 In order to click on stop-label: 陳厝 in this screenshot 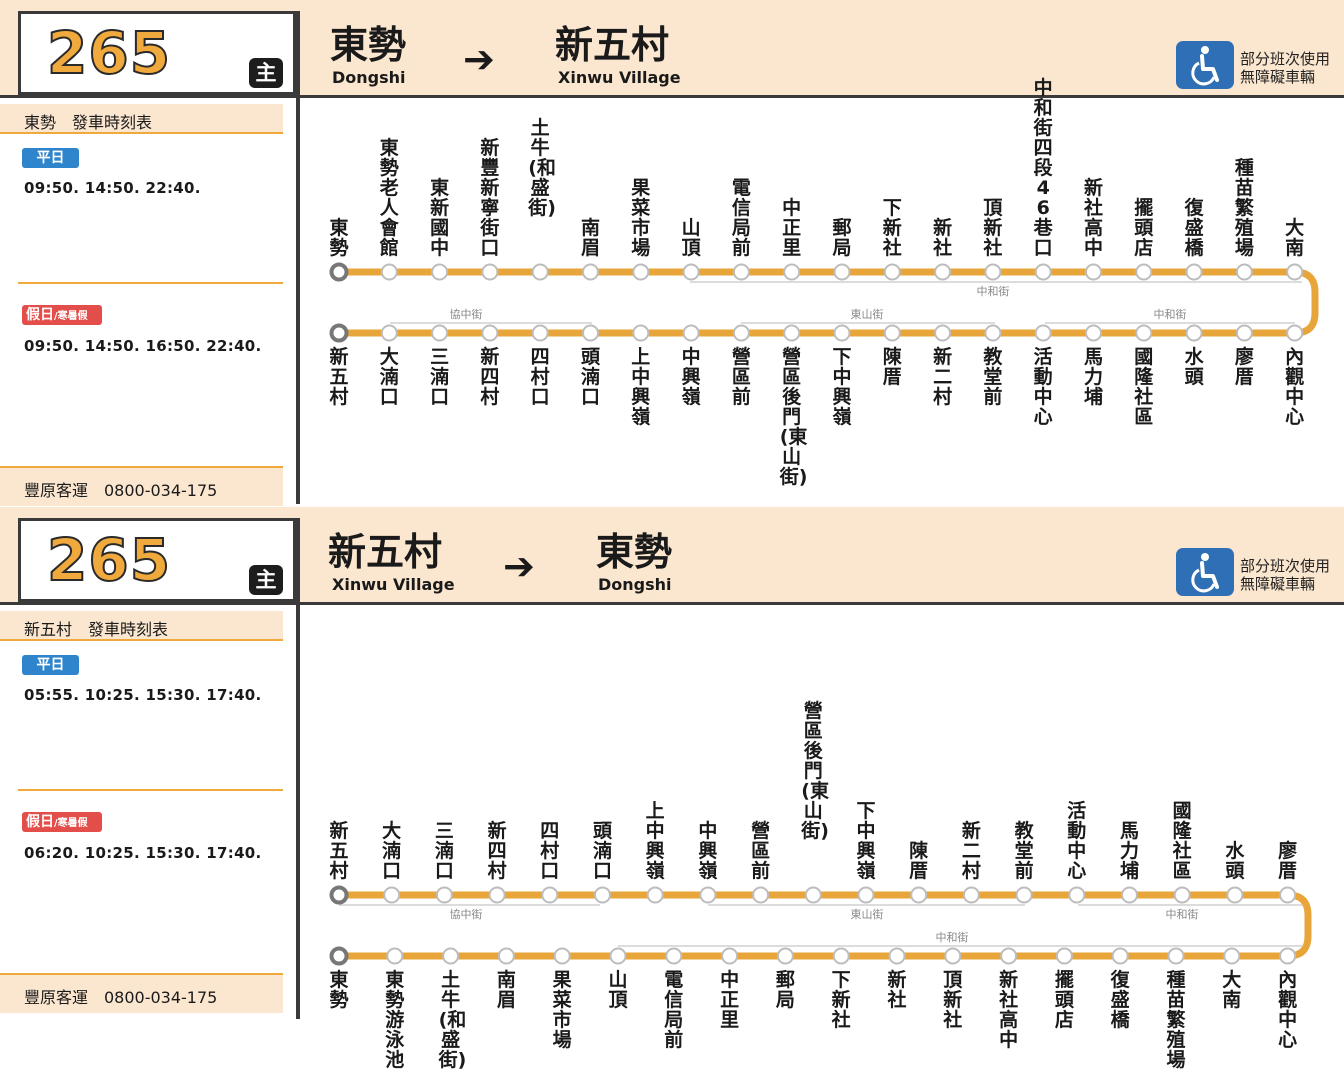, I will do `click(892, 367)`.